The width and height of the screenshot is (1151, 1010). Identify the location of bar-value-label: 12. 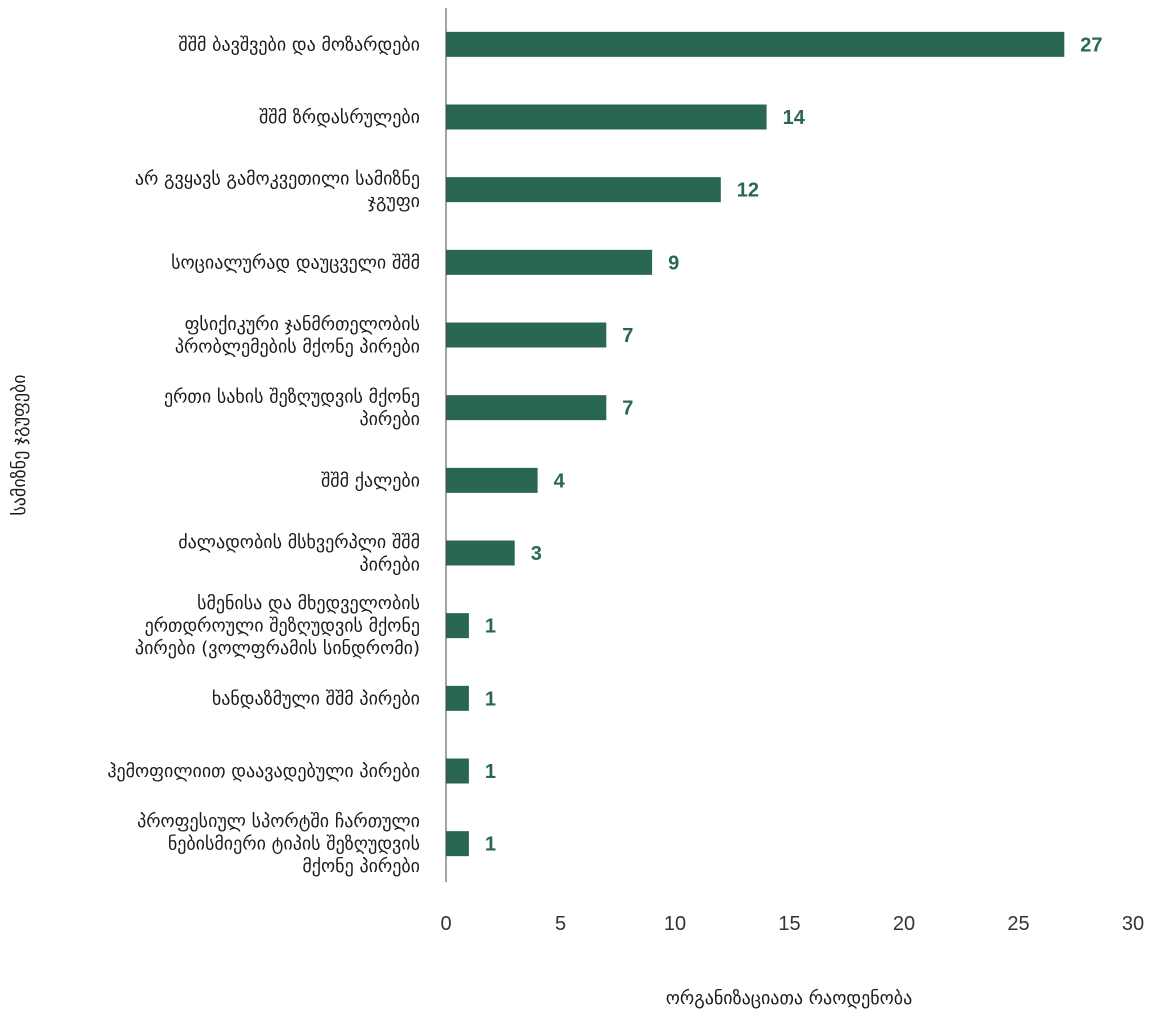
(748, 191).